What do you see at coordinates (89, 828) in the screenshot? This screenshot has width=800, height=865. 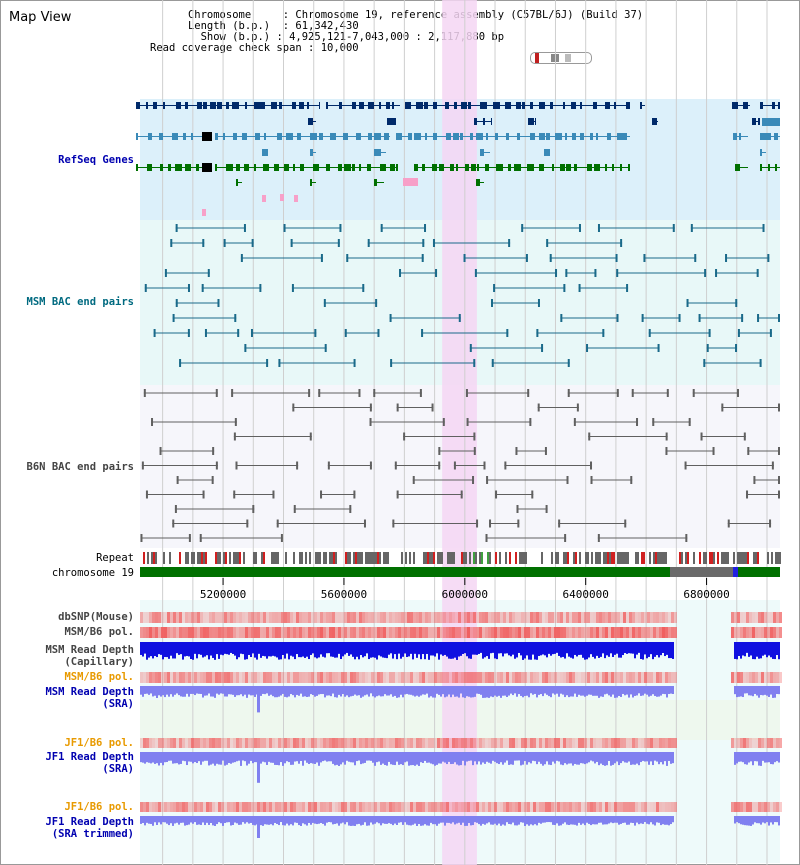 I see `track-label-jf1-depth-trim: JF1 Read Depth (SRA trimmed)` at bounding box center [89, 828].